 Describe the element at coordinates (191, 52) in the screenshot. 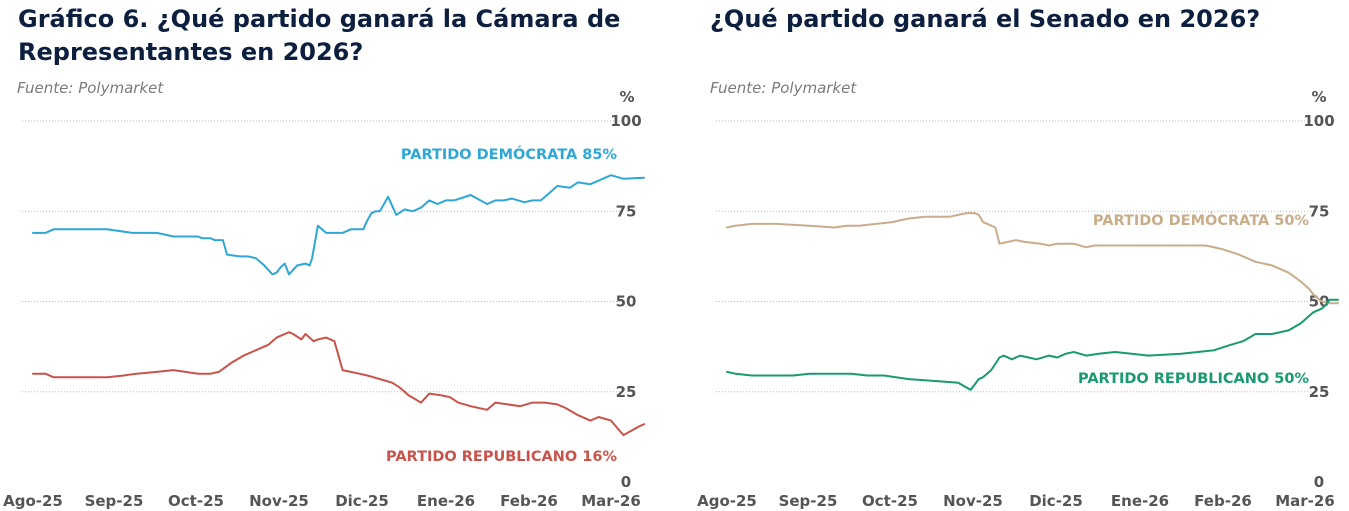

I see `chart1-title-line2: Representantes en 2026?` at that location.